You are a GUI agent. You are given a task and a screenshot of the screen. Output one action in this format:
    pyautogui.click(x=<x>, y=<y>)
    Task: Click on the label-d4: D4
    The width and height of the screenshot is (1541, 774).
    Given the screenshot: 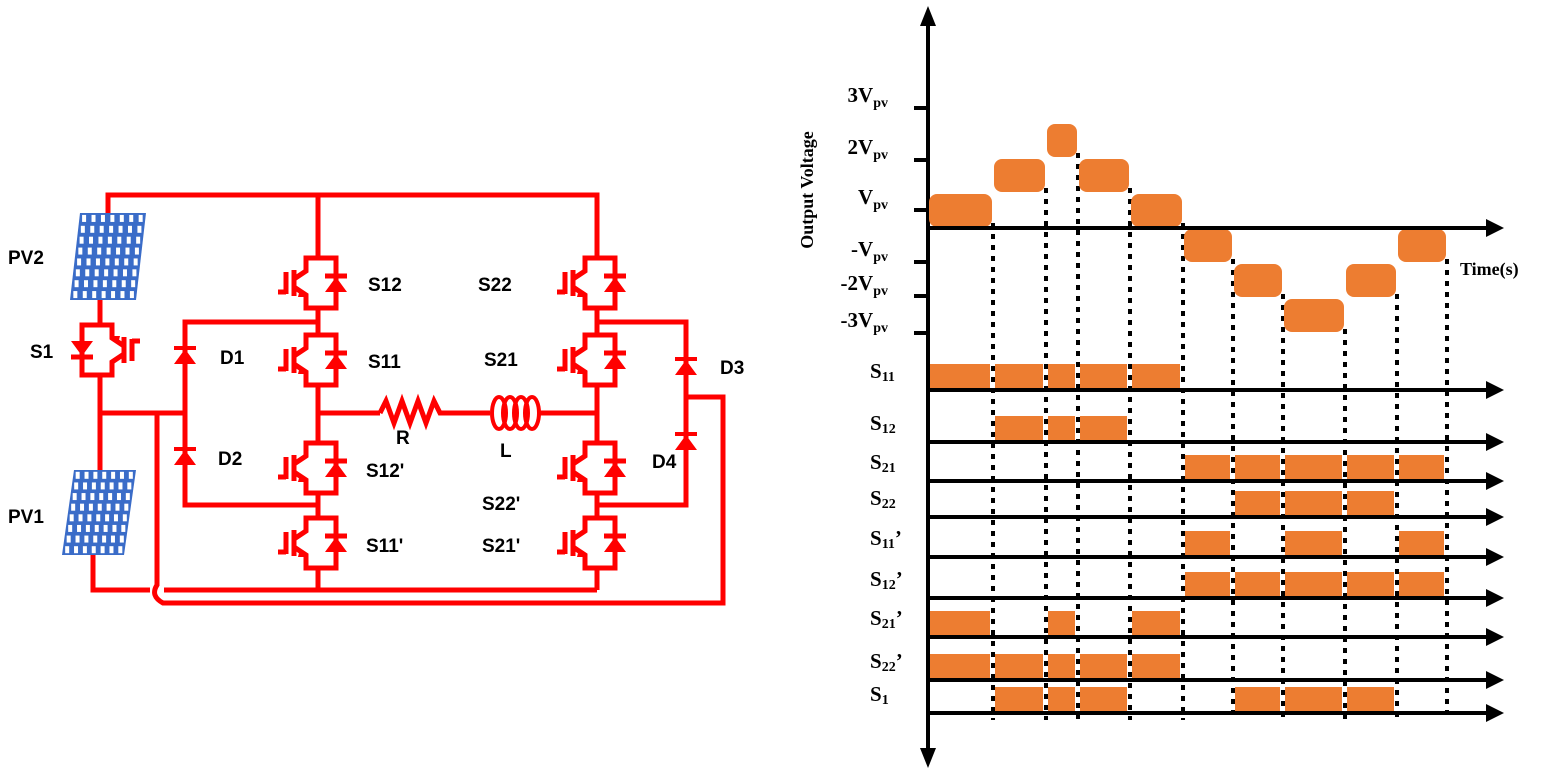 What is the action you would take?
    pyautogui.click(x=664, y=462)
    